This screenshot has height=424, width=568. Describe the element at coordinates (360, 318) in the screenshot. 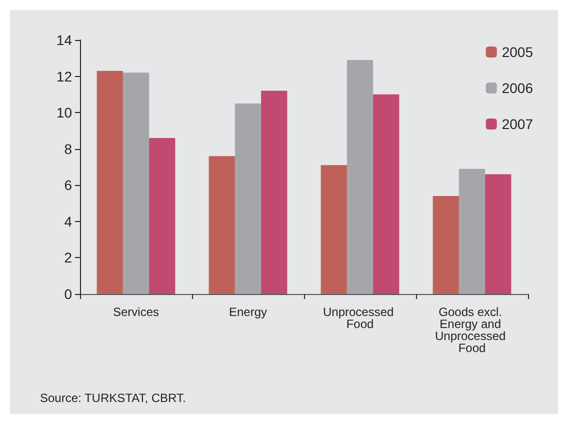

I see `x-tick-label: Unprocessed Food` at that location.